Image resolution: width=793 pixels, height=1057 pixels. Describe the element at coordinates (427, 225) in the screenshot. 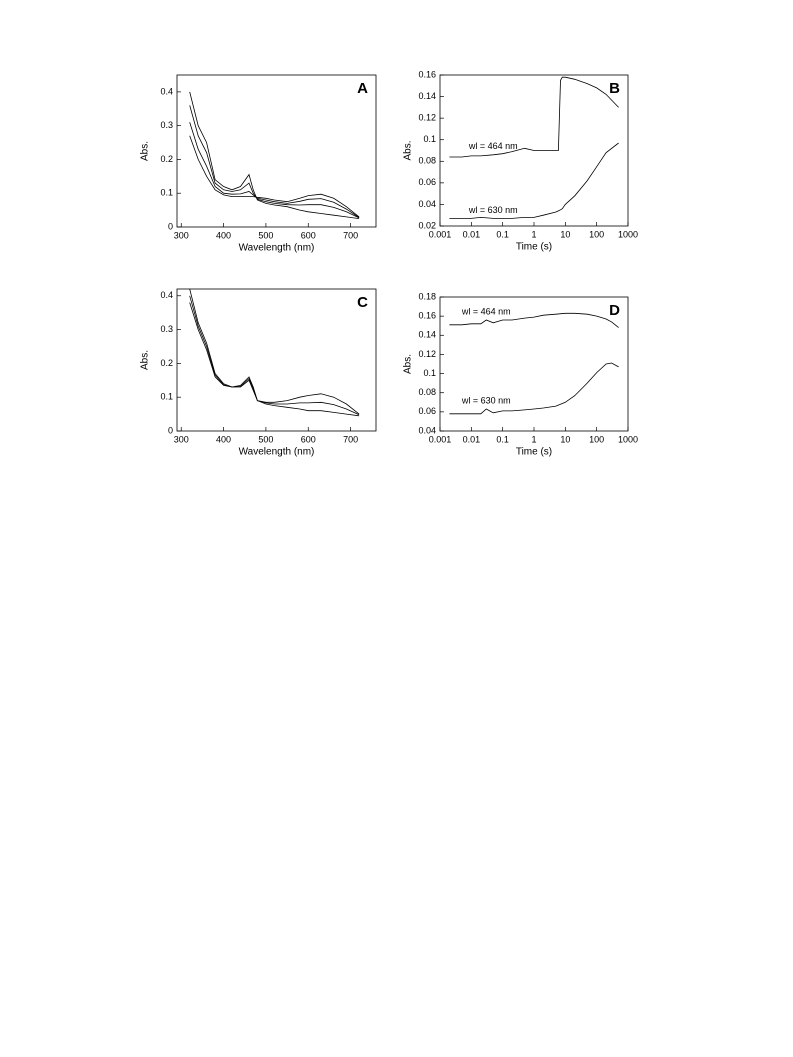

I see `y-tick-label: 0.02` at that location.